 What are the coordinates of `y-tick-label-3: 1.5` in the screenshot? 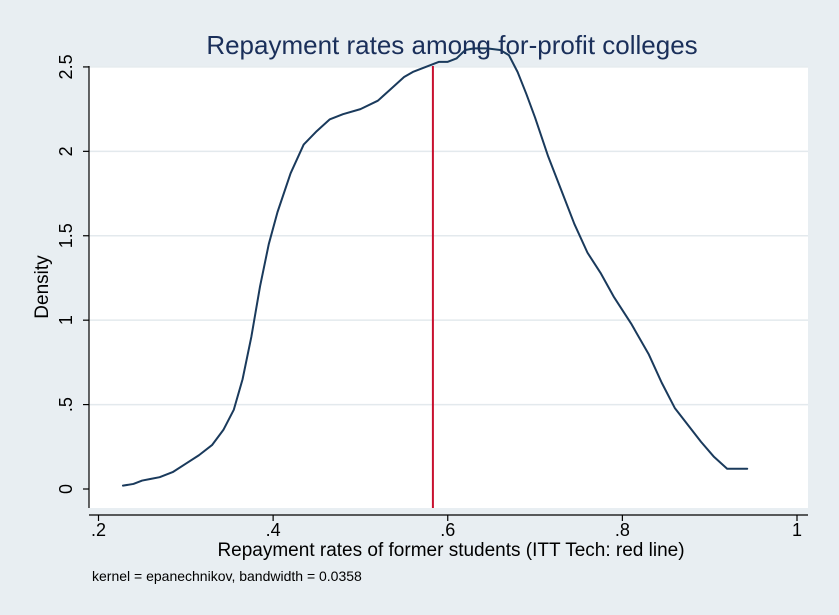 It's located at (66, 235).